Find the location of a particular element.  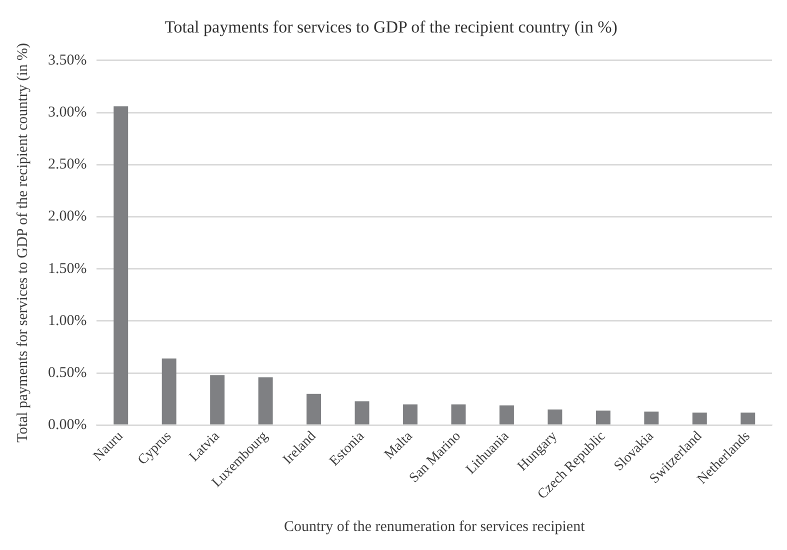

y-tick-label: 2.50% is located at coordinates (67, 164).